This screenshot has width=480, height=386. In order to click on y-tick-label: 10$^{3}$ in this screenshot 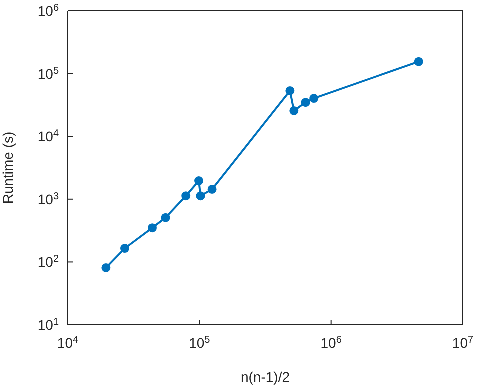, I will do `click(49, 199)`.